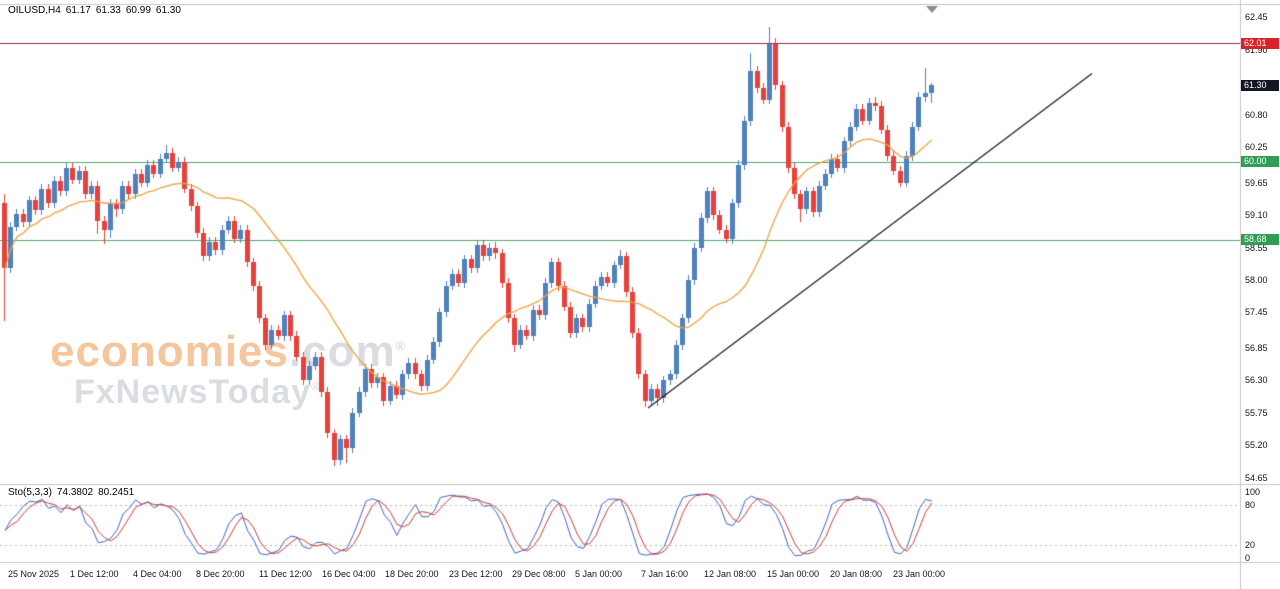 This screenshot has height=589, width=1280. What do you see at coordinates (599, 574) in the screenshot?
I see `time-tick-label: 5 Jan 00:00` at bounding box center [599, 574].